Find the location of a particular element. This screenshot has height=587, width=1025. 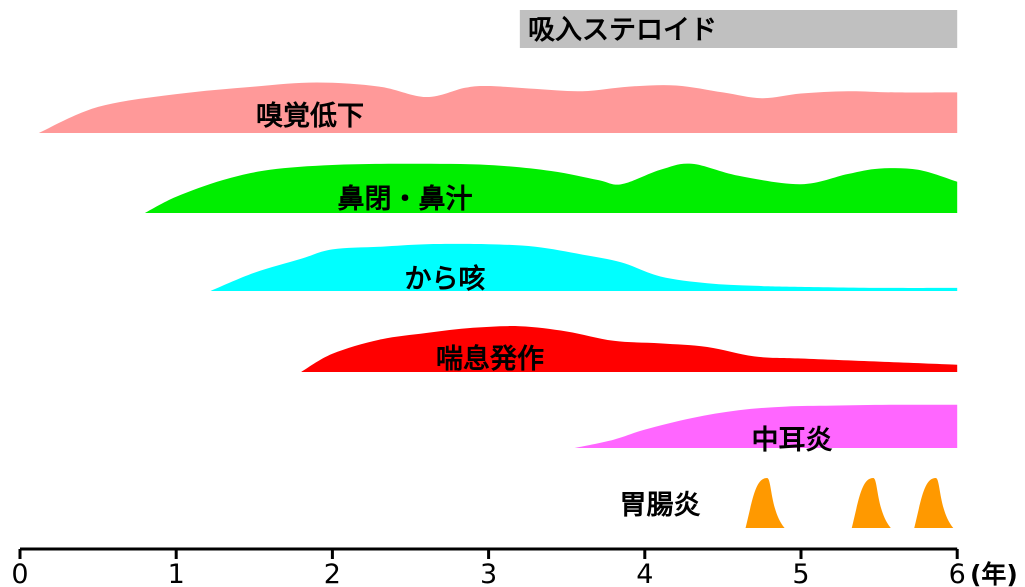

x-tick-label: 5 is located at coordinates (800, 573).